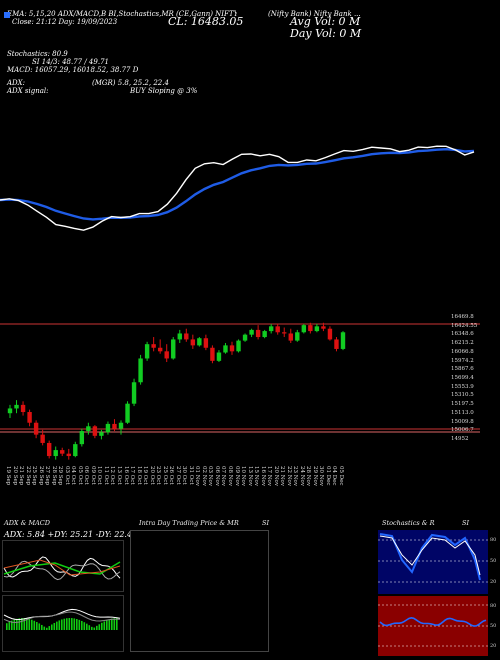 The width and height of the screenshot is (500, 660). I want to click on intraday-panel, so click(199, 591).